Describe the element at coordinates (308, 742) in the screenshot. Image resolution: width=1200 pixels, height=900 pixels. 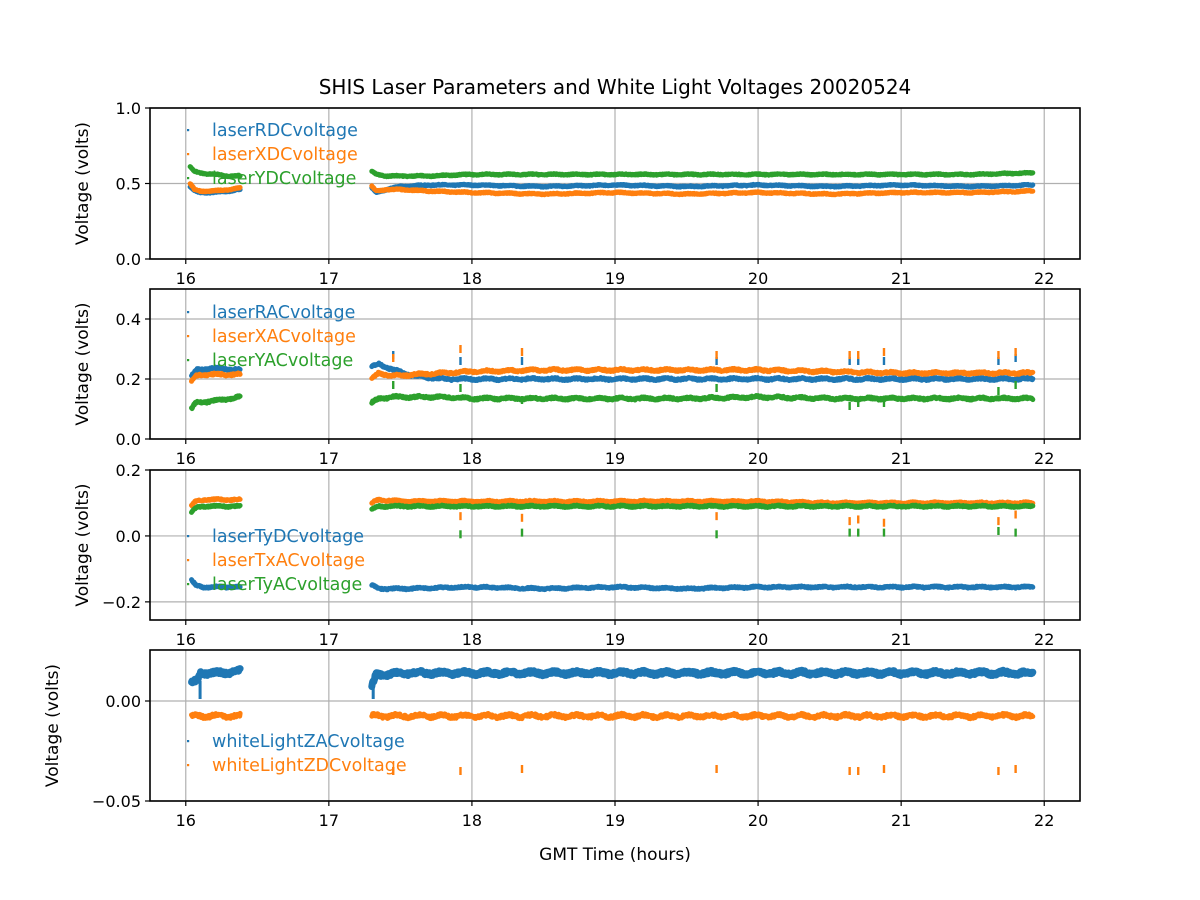
I see `legend-label: whiteLightZACvoltage` at that location.